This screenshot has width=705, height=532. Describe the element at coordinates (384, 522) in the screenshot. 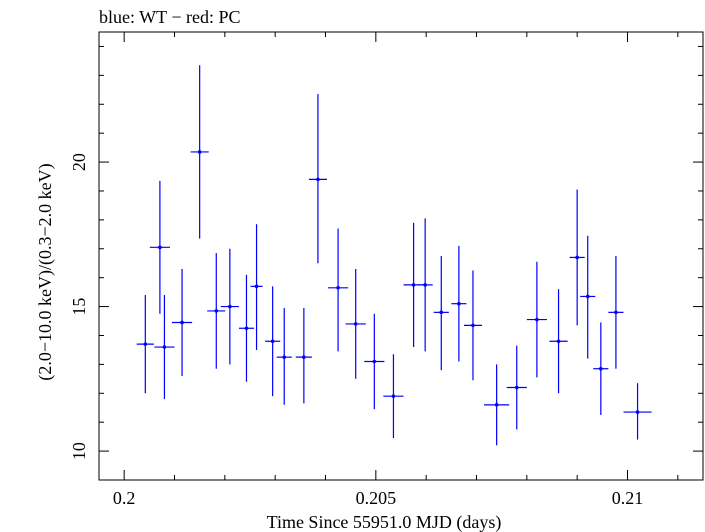

I see `x-axis-label: Time Since 55951.0 MJD (days)` at that location.